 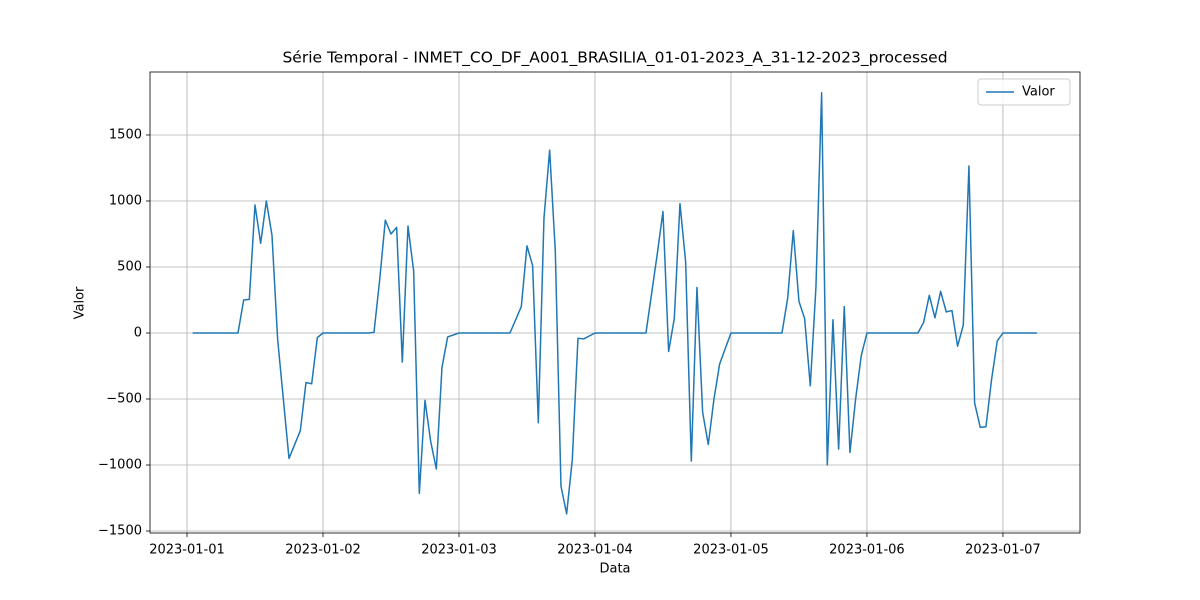 What do you see at coordinates (187, 550) in the screenshot?
I see `x-tick-label: 2023-01-01` at bounding box center [187, 550].